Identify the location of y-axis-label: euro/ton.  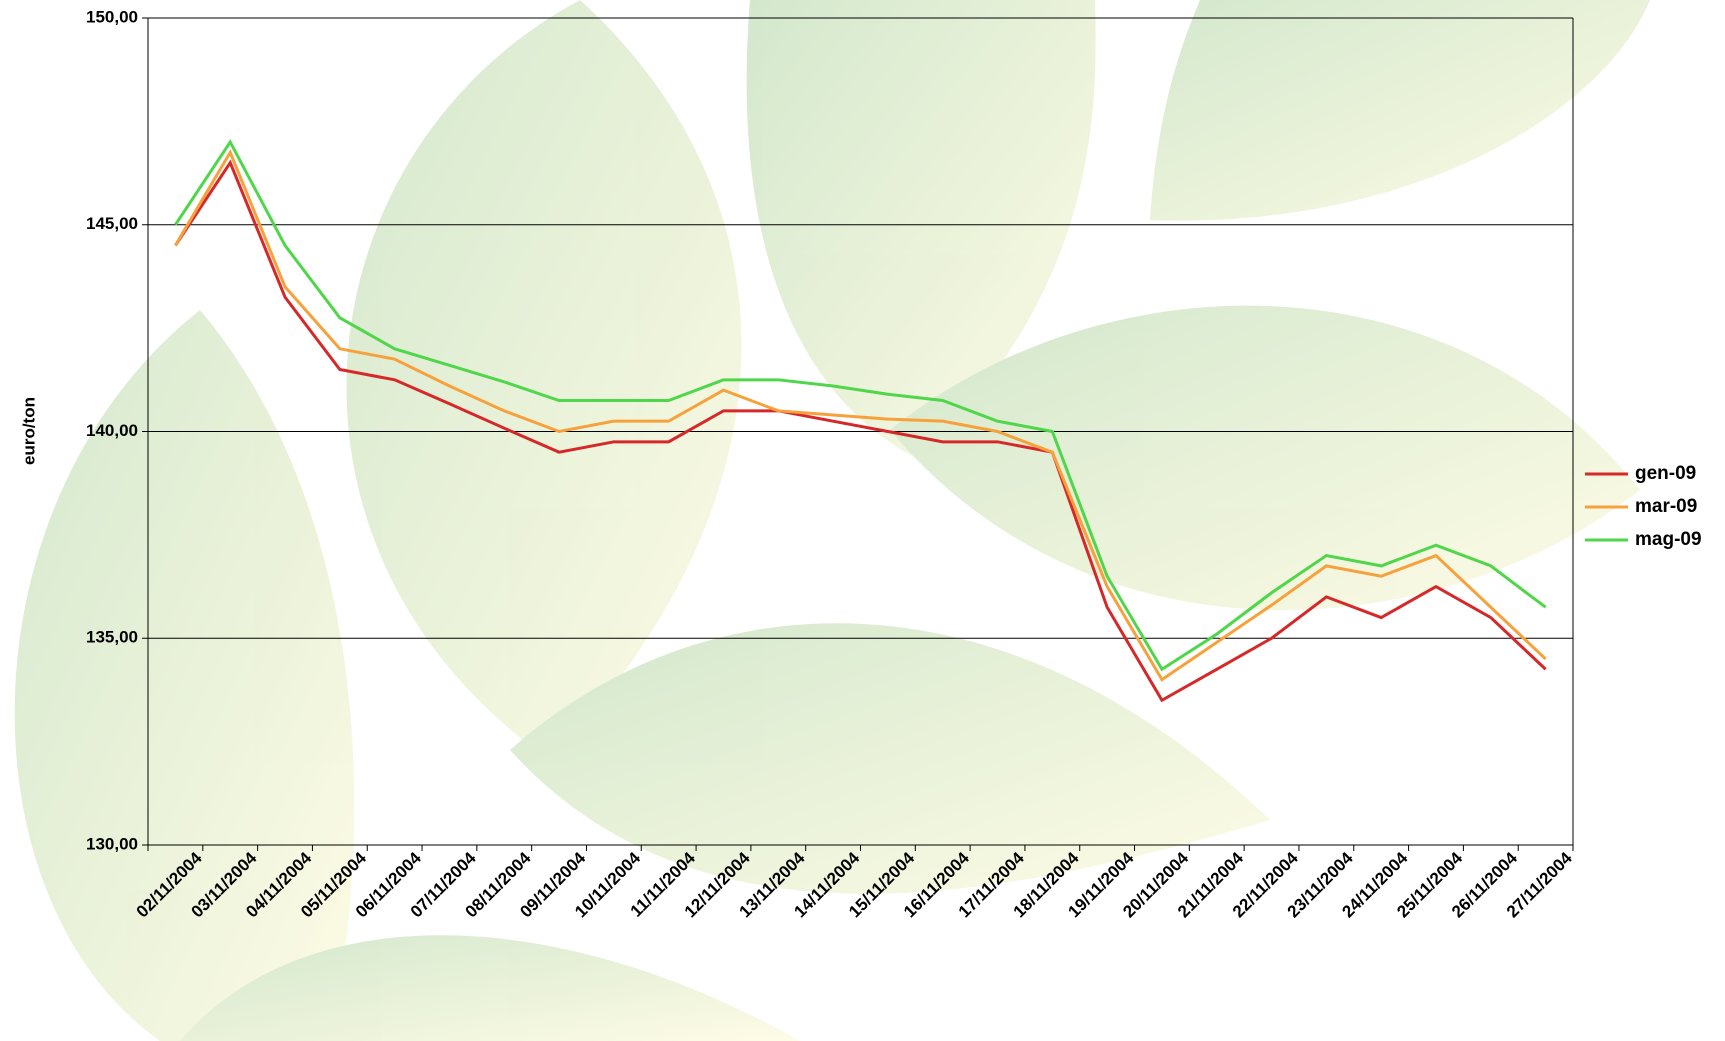
(28, 431).